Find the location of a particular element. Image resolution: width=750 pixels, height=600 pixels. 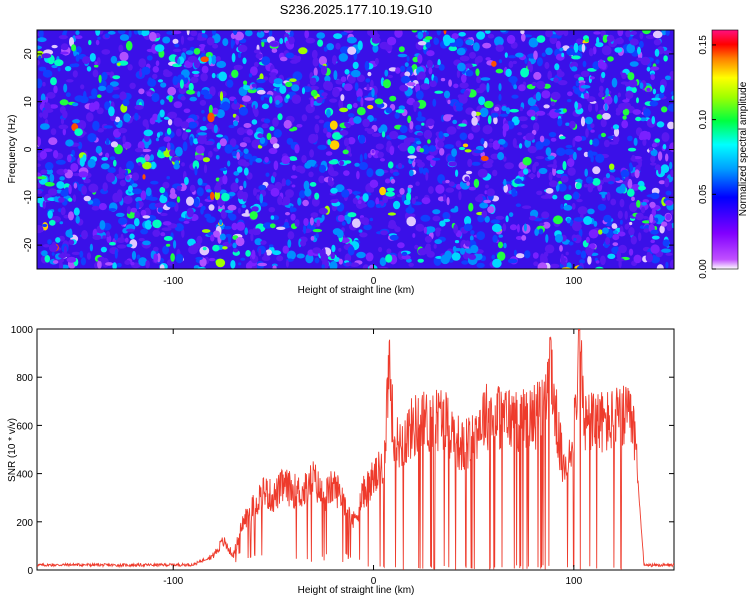

y-tick-label: 200 is located at coordinates (24, 523).